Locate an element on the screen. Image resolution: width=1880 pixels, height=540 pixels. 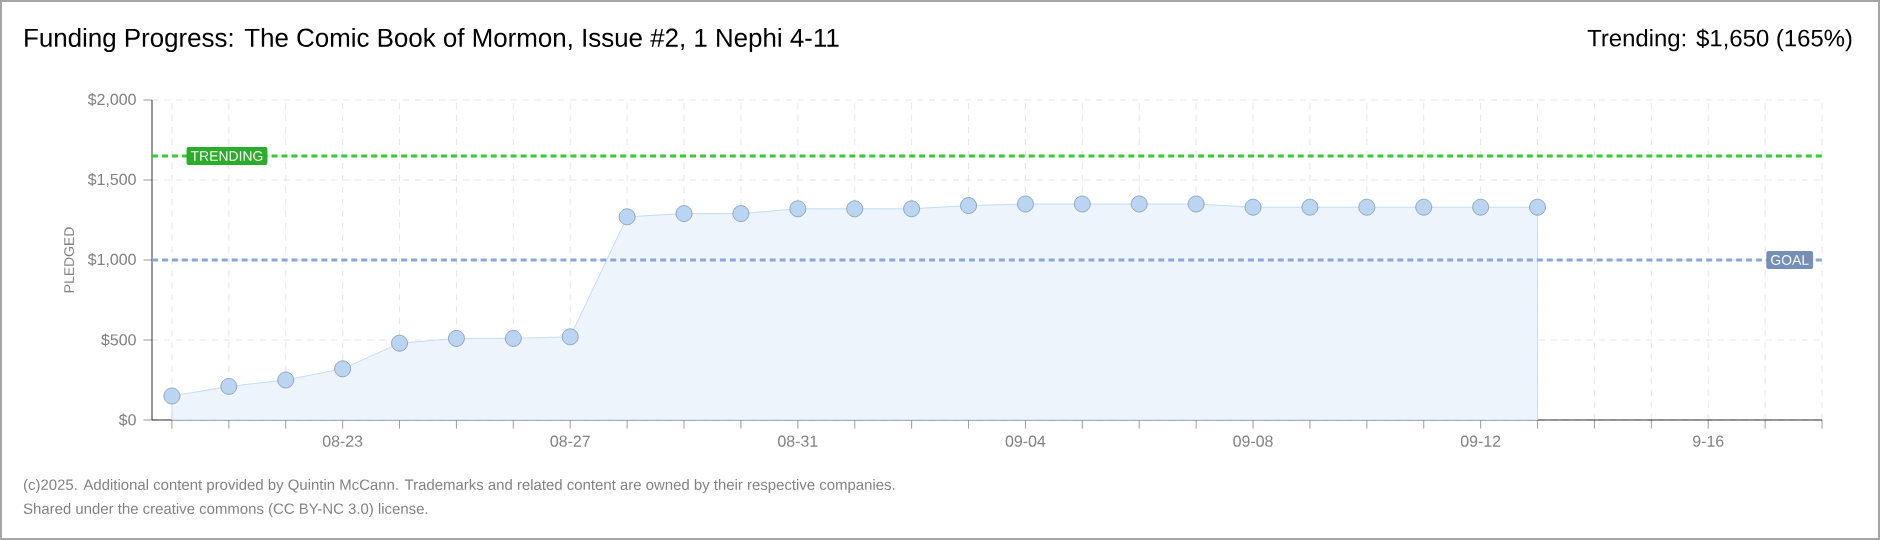
chart-title: Funding Progress: The Comic Book of Mormon, Issue #2, 1 Nephi 4-11 is located at coordinates (432, 40).